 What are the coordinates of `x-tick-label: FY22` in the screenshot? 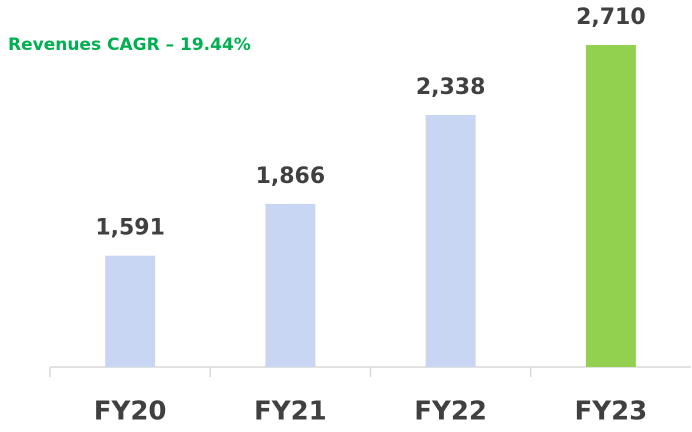 It's located at (450, 412).